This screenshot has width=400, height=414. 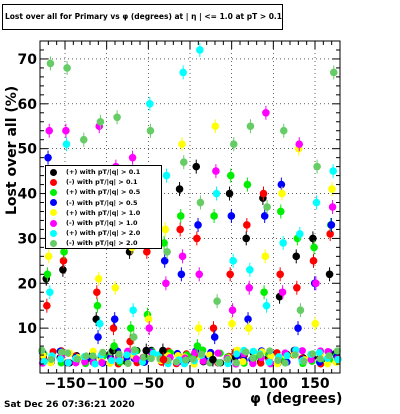 What do you see at coordinates (103, 212) in the screenshot?
I see `legend-label: (+) with pT/|q| > 1.0` at bounding box center [103, 212].